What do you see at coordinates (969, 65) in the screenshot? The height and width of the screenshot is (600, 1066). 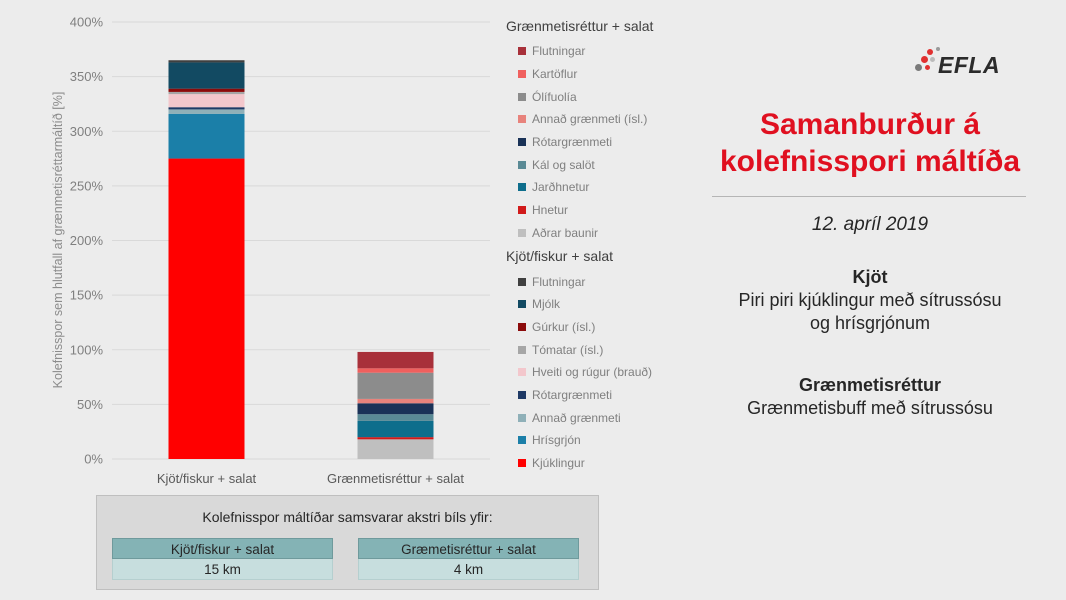 I see `logo-text: EFLA` at bounding box center [969, 65].